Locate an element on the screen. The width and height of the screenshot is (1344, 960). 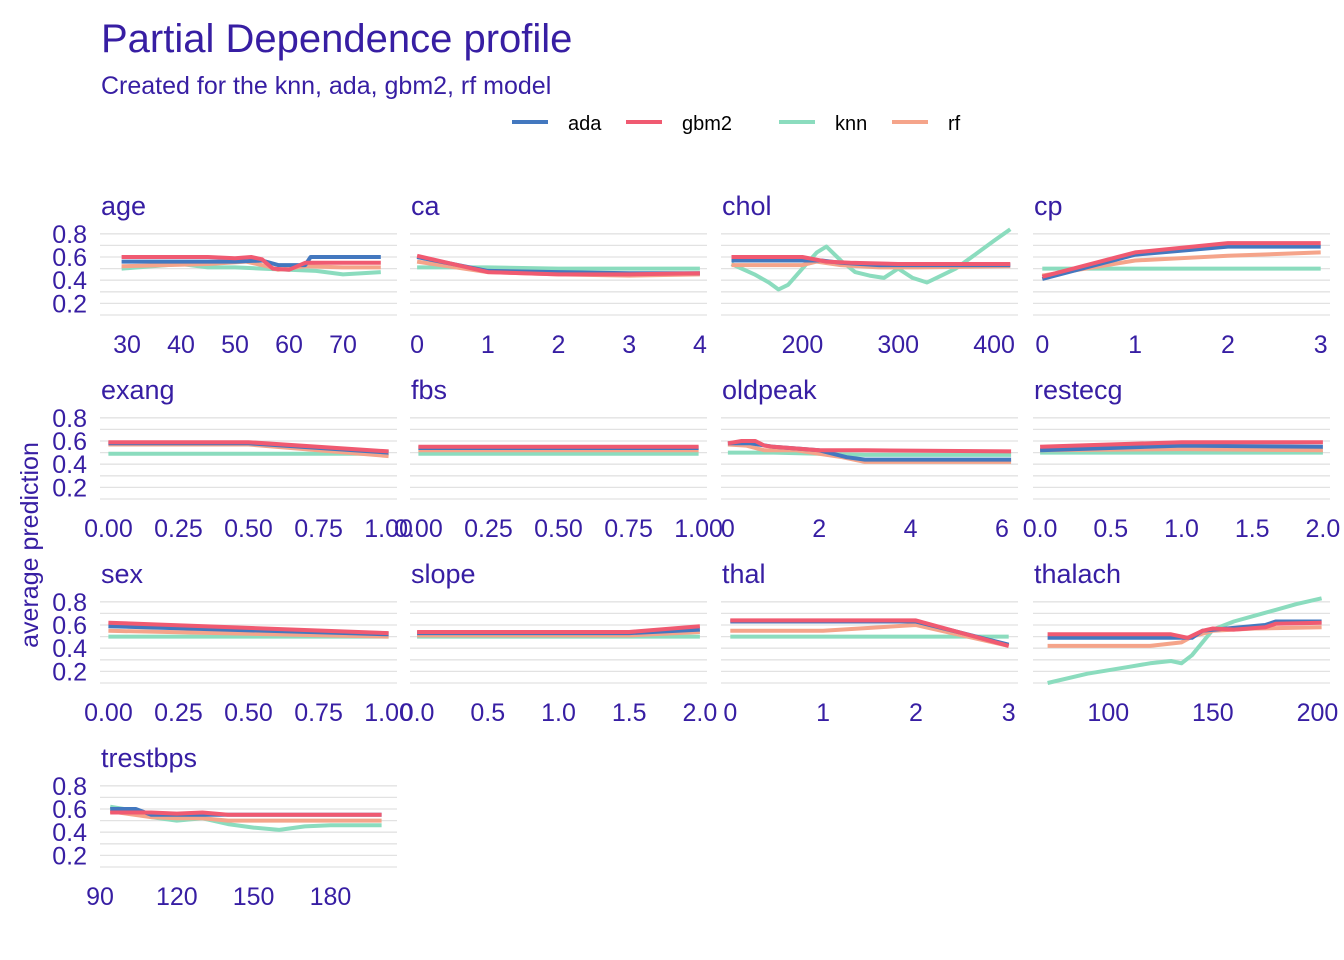
x-tick-label: 100 is located at coordinates (1108, 713).